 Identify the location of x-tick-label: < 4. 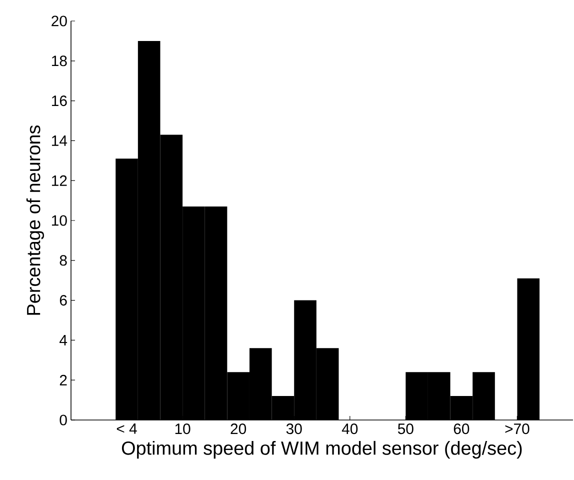
(126, 429).